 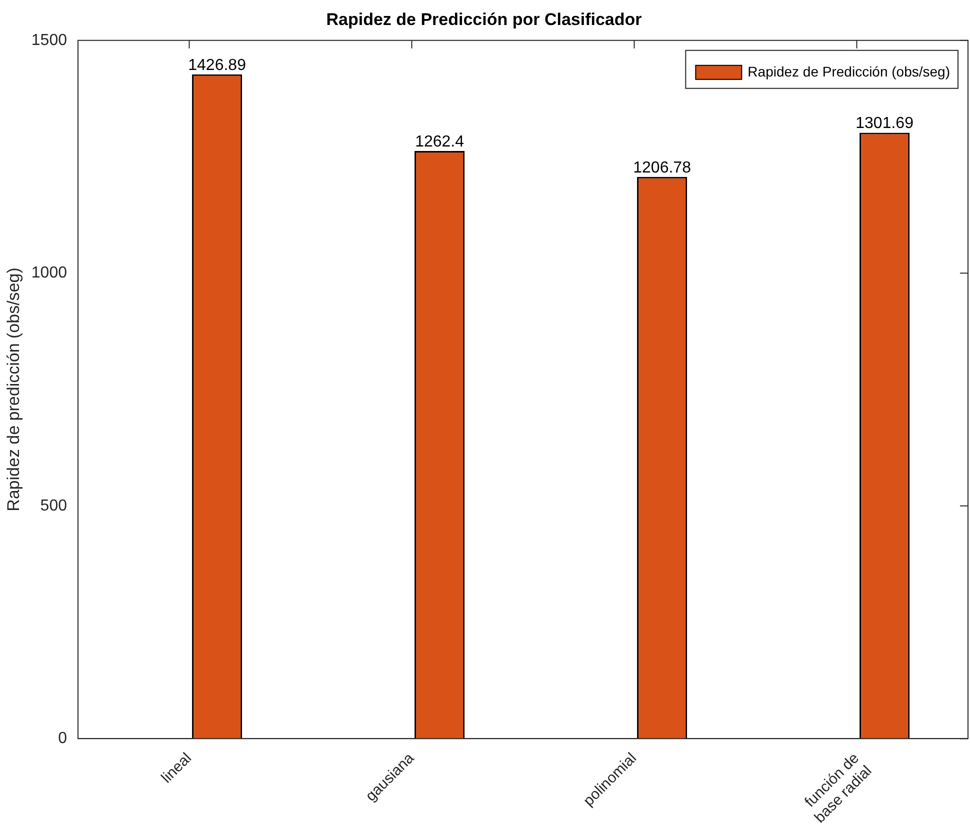 I want to click on data-label: 1301.69, so click(x=885, y=123).